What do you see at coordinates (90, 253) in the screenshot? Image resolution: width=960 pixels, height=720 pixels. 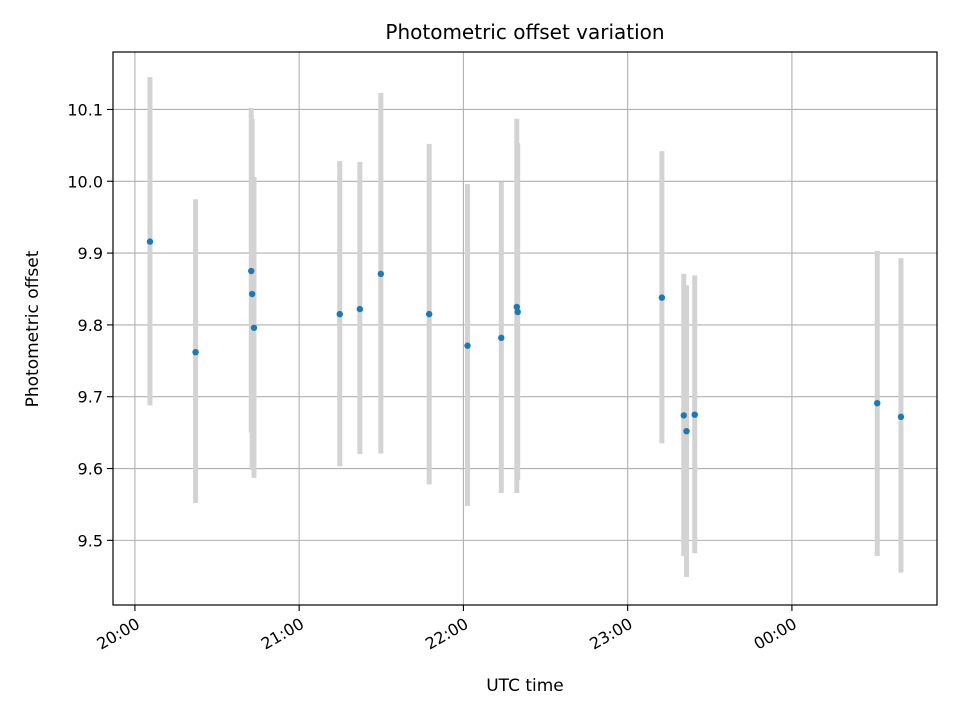 I see `y-tick-label: 9.9` at bounding box center [90, 253].